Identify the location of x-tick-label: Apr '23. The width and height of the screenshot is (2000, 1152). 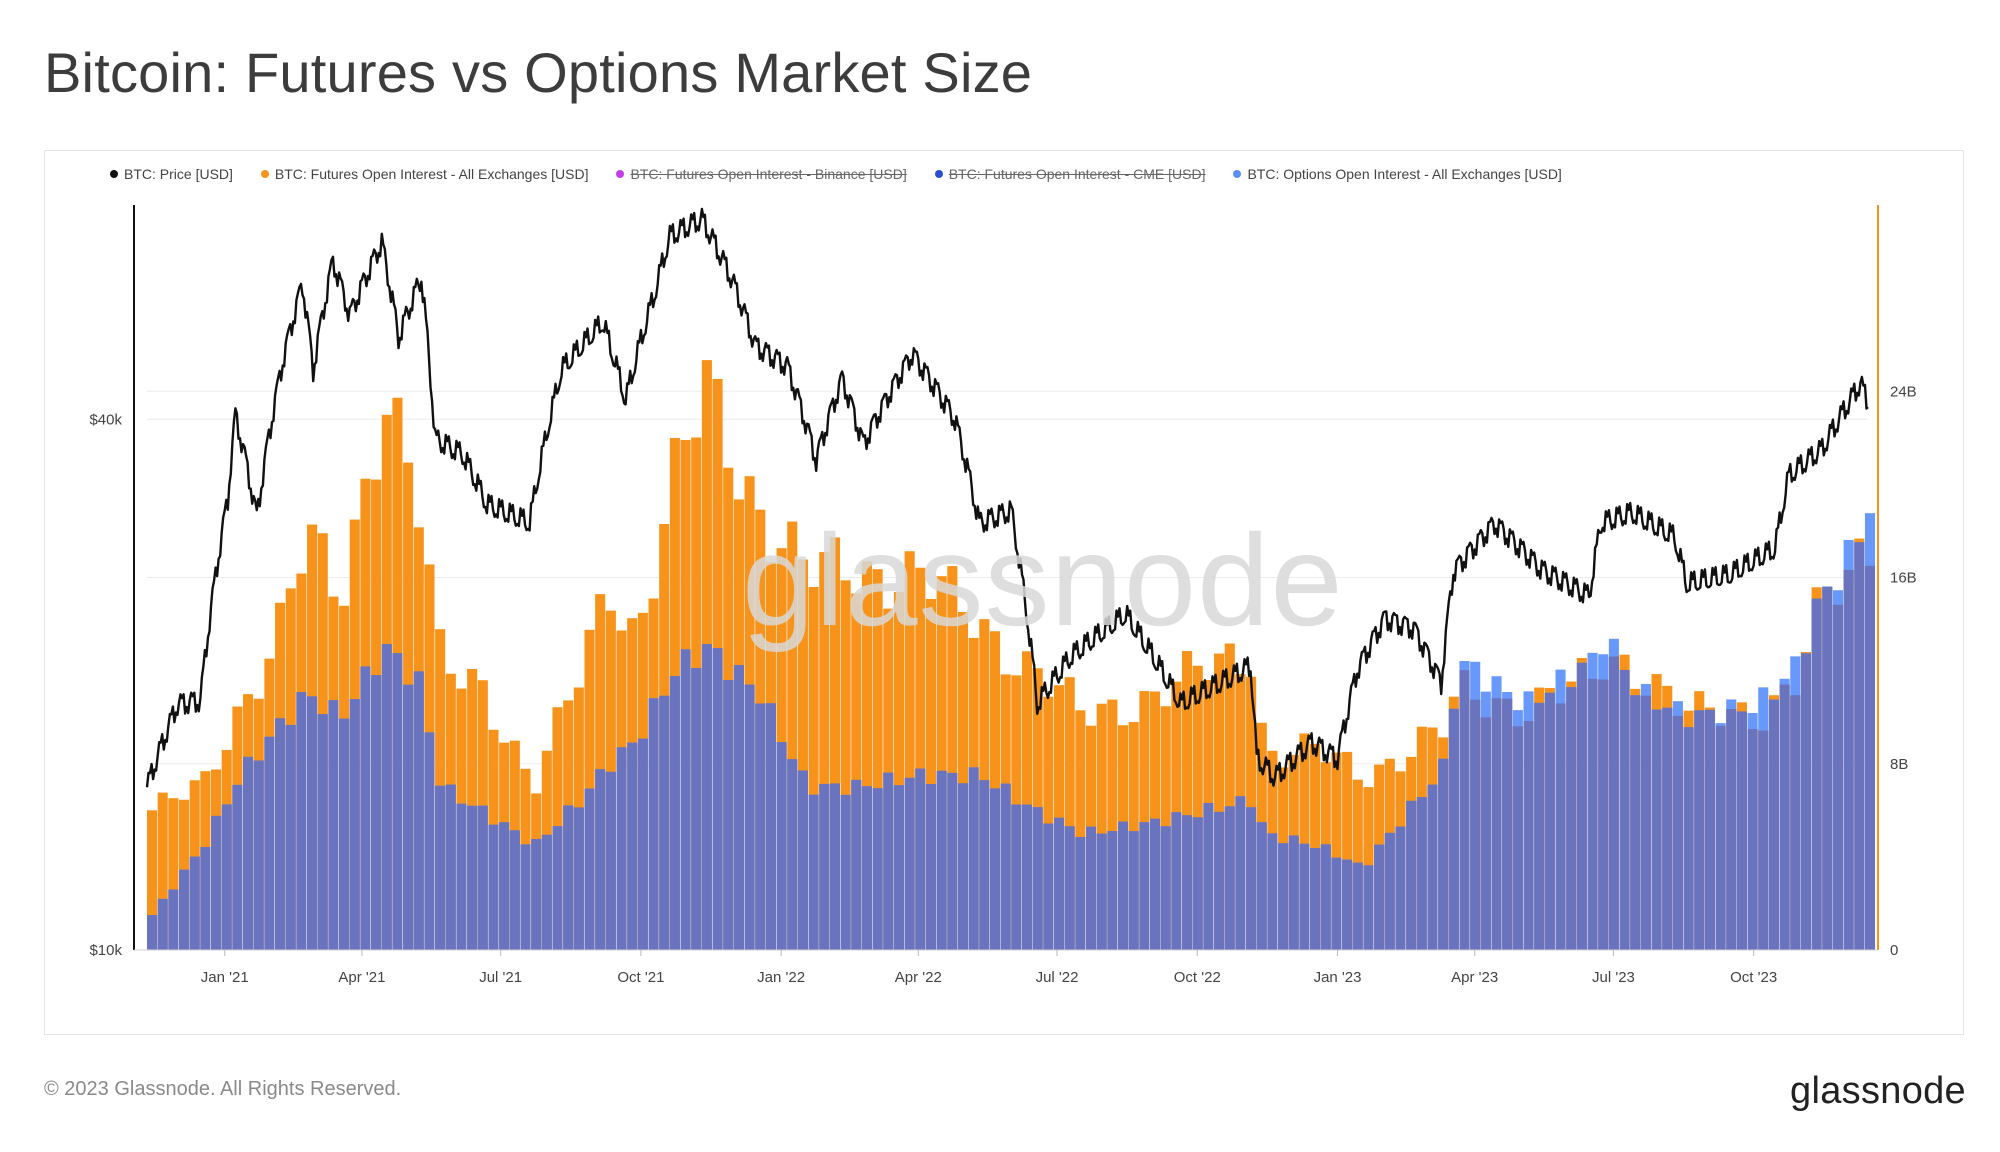
(1474, 977).